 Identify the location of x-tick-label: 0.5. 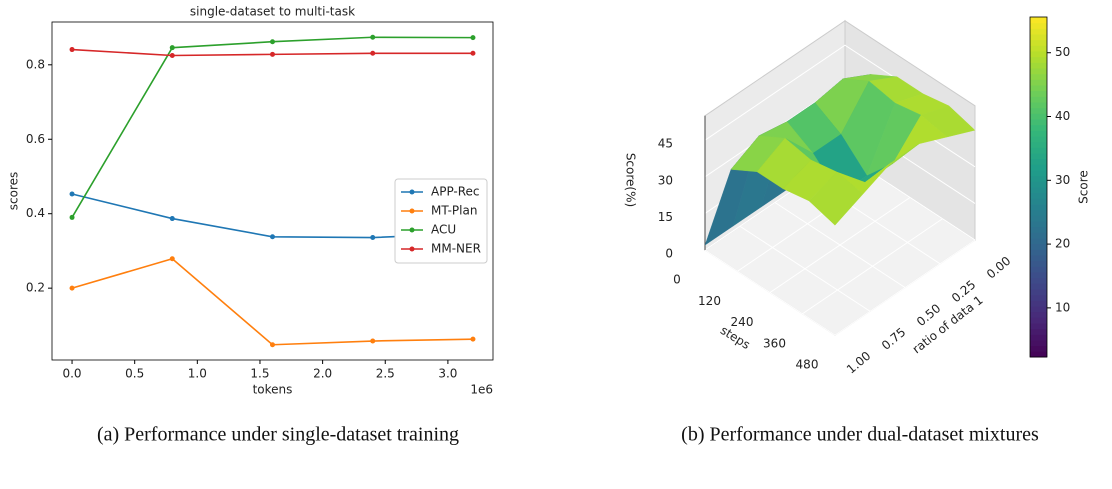
(134, 374).